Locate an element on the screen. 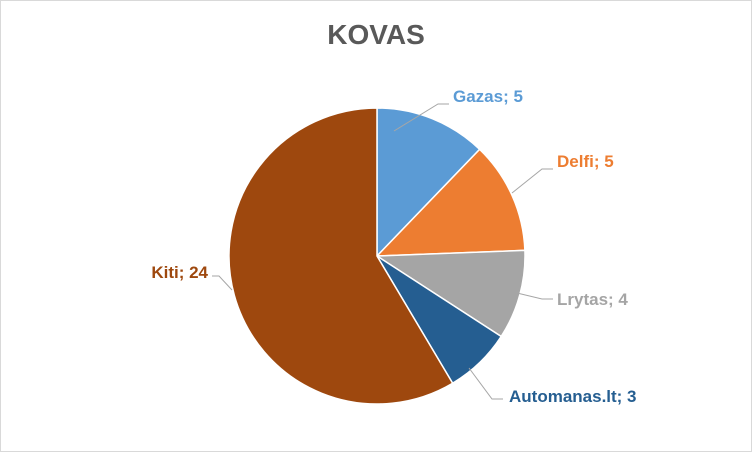 Image resolution: width=752 pixels, height=452 pixels. chart-title: KOVAS is located at coordinates (376, 34).